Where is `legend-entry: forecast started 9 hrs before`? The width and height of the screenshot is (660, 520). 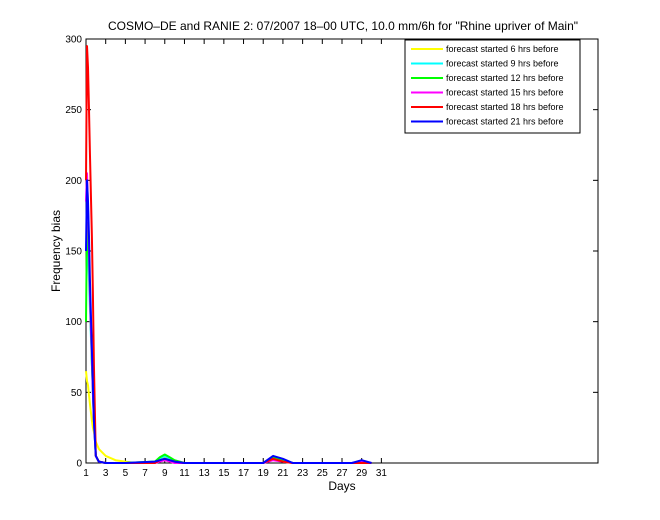
legend-entry: forecast started 9 hrs before is located at coordinates (502, 64).